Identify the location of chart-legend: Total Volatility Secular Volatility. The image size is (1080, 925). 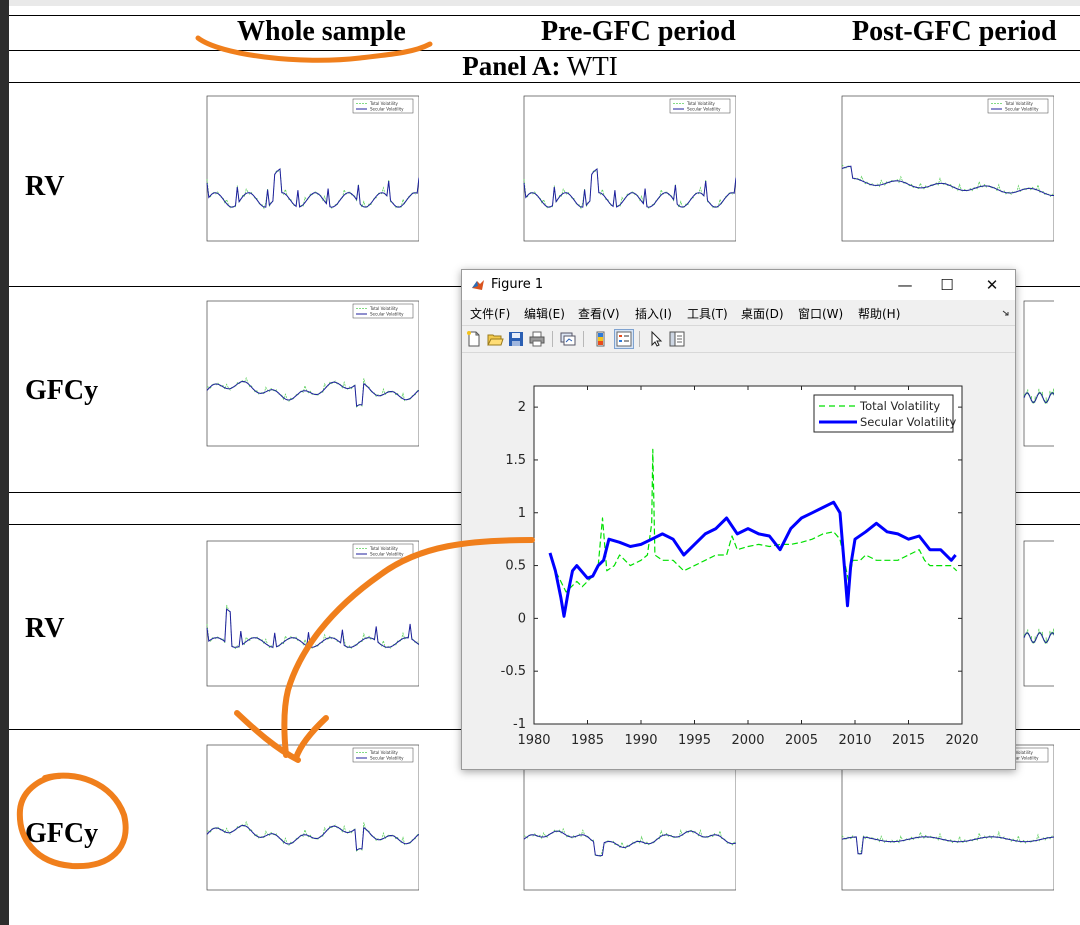
(884, 413).